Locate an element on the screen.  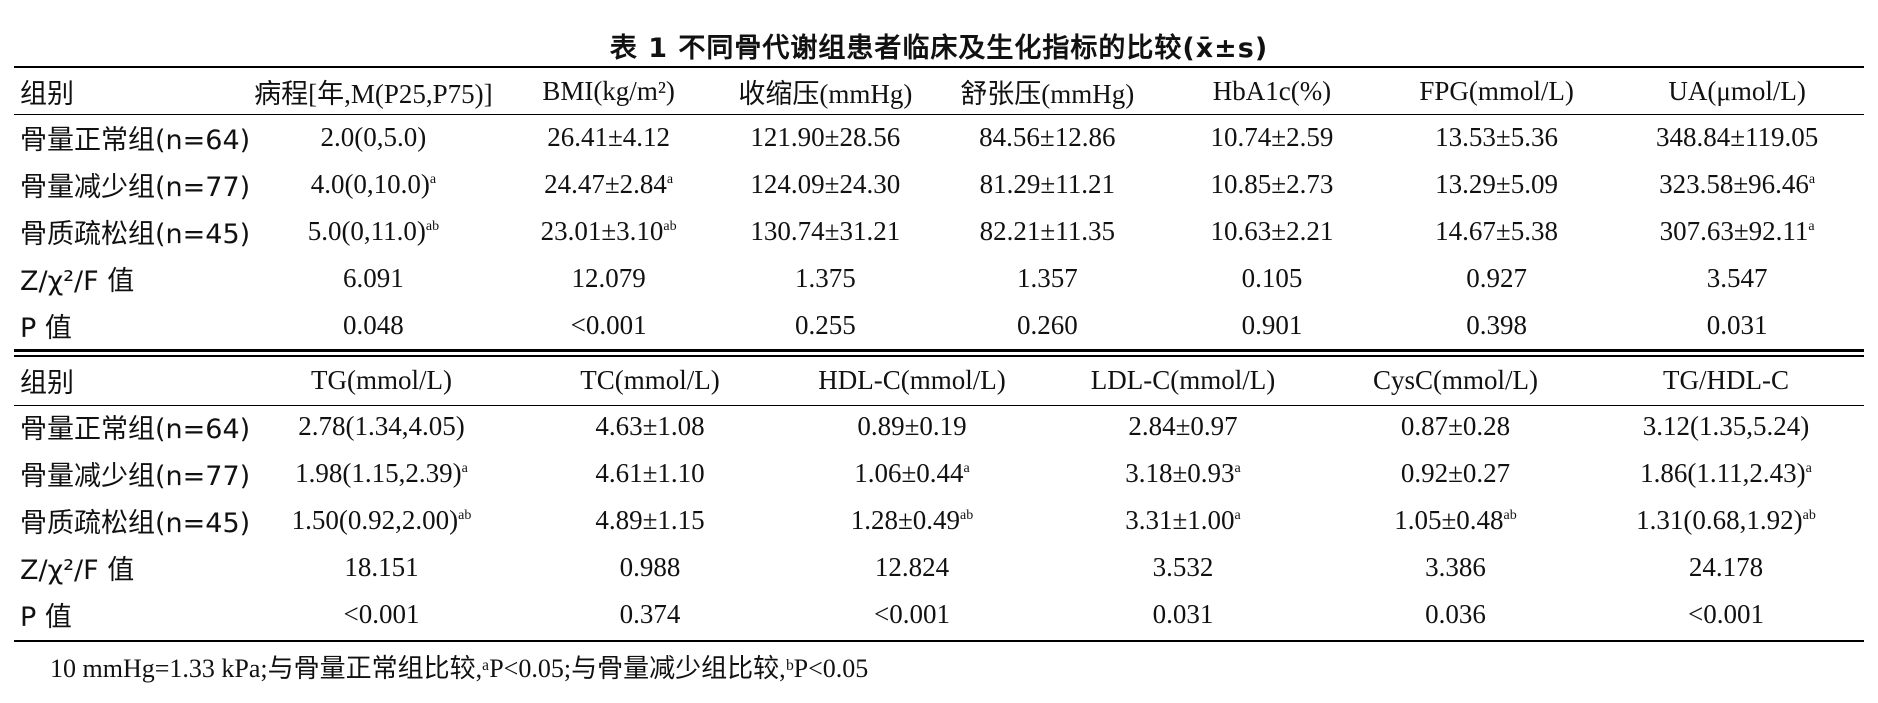
table-row: P 值 0.048 <0.001 0.255 0.260 0.901 0.398 0.031 is located at coordinates (939, 325).